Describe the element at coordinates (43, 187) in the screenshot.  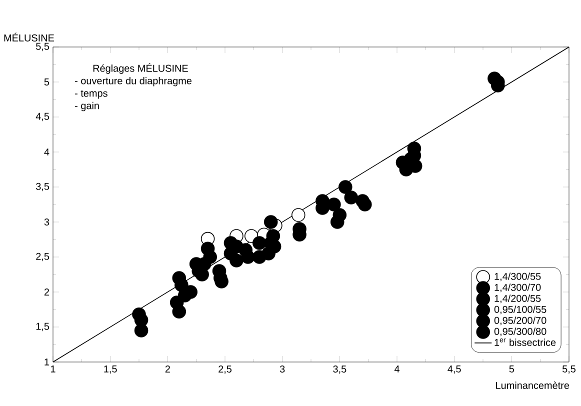
I see `y-tick-label: 3,5` at that location.